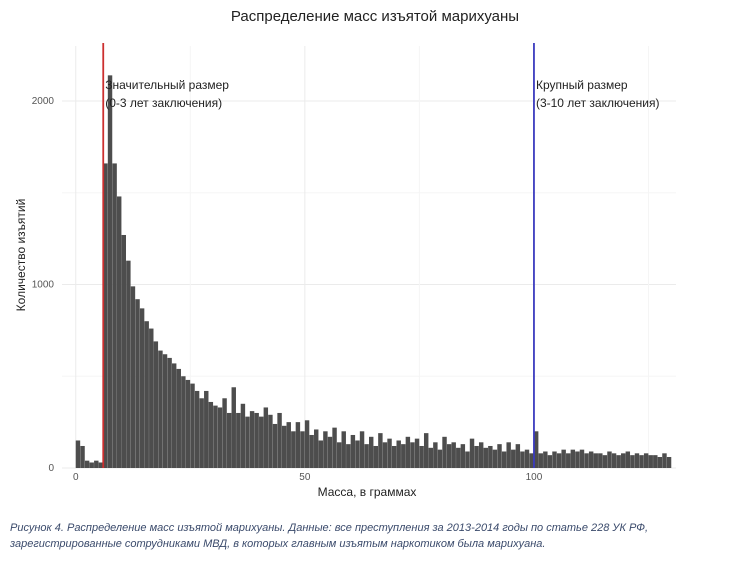 The height and width of the screenshot is (563, 750). Describe the element at coordinates (305, 477) in the screenshot. I see `x-tick-label: 50` at that location.